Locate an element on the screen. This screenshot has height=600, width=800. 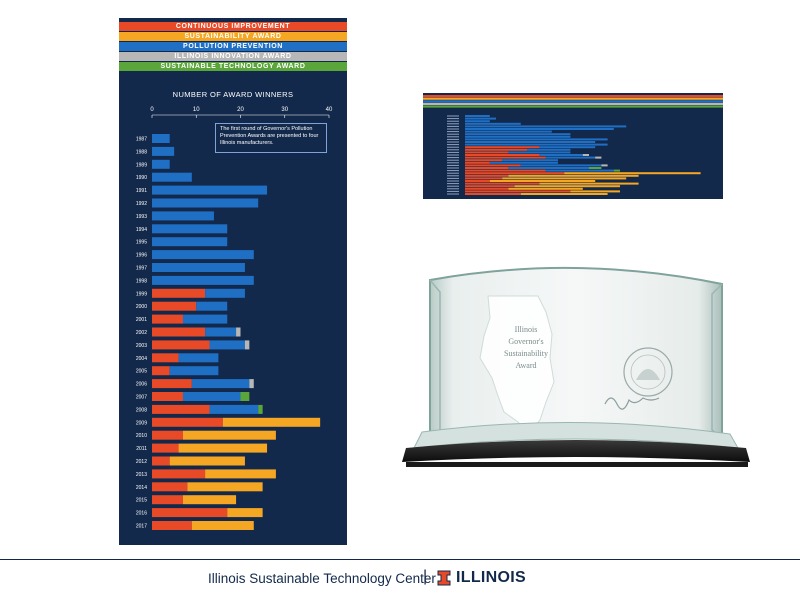
glass-award-photo: Illinois Governor's Sustainability Award is located at coordinates (576, 366).